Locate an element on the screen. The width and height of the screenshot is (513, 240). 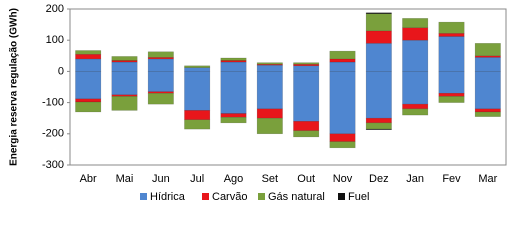
x-tick-label: Set is located at coordinates (270, 179).